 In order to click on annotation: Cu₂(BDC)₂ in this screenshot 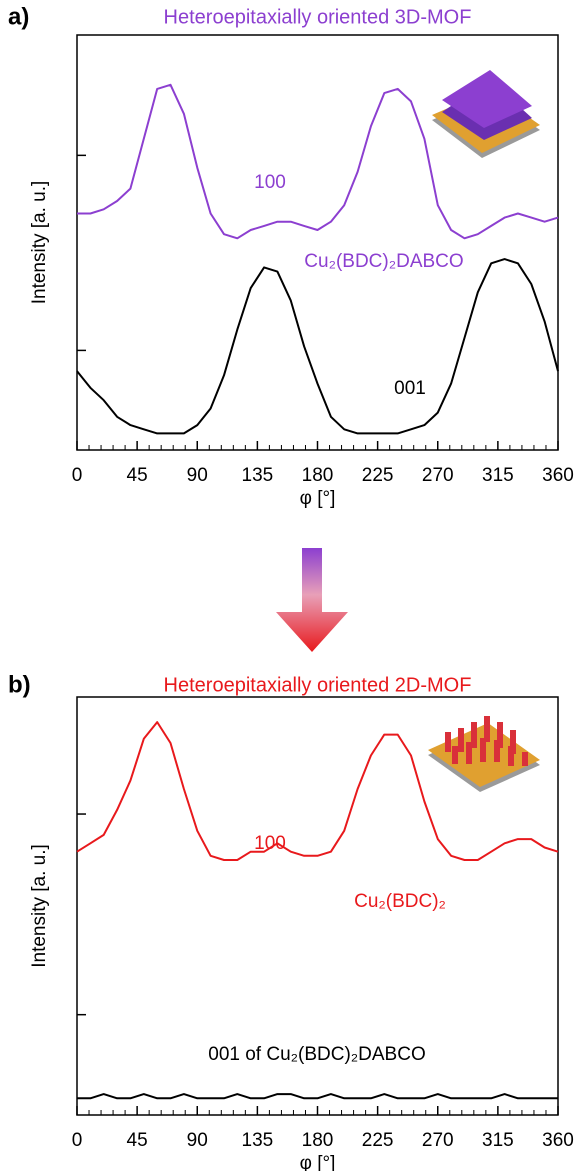, I will do `click(400, 901)`.